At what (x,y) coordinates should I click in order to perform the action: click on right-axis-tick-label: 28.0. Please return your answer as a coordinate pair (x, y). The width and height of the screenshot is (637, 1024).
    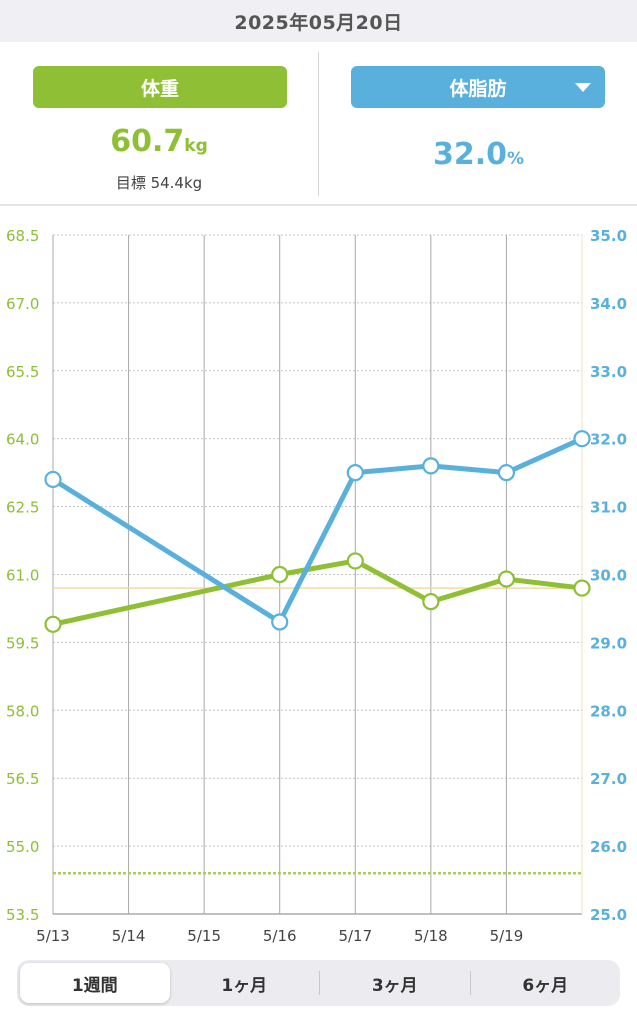
    Looking at the image, I should click on (608, 711).